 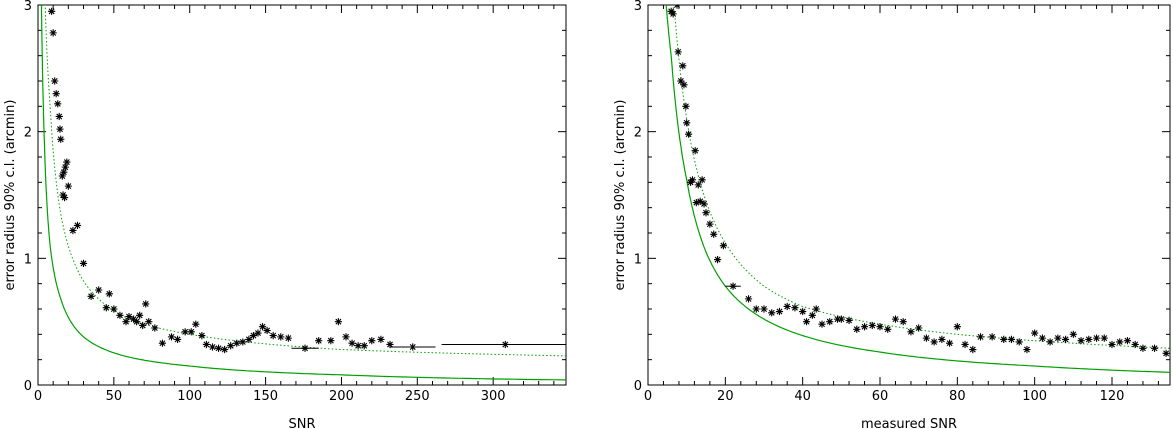 What do you see at coordinates (957, 396) in the screenshot?
I see `x-tick-label: 80` at bounding box center [957, 396].